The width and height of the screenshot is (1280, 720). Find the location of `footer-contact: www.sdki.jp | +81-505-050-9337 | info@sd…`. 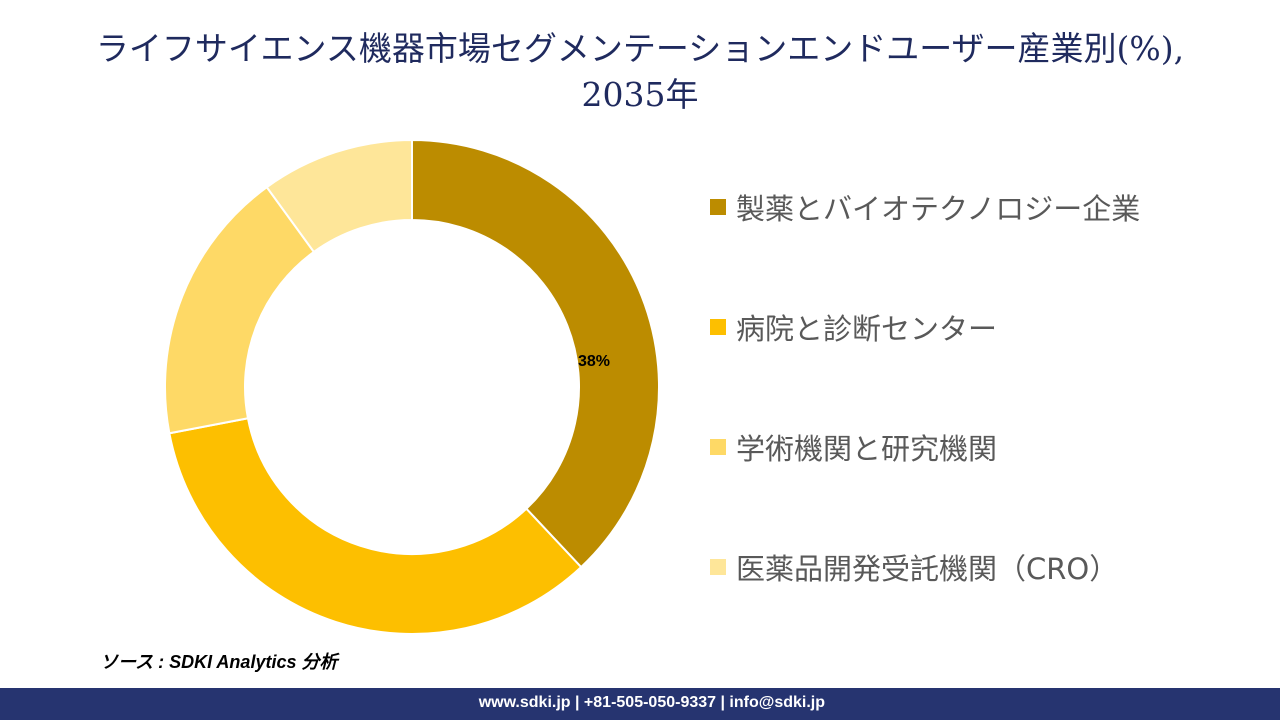

footer-contact: www.sdki.jp | +81-505-050-9337 | info@sd… is located at coordinates (651, 702).